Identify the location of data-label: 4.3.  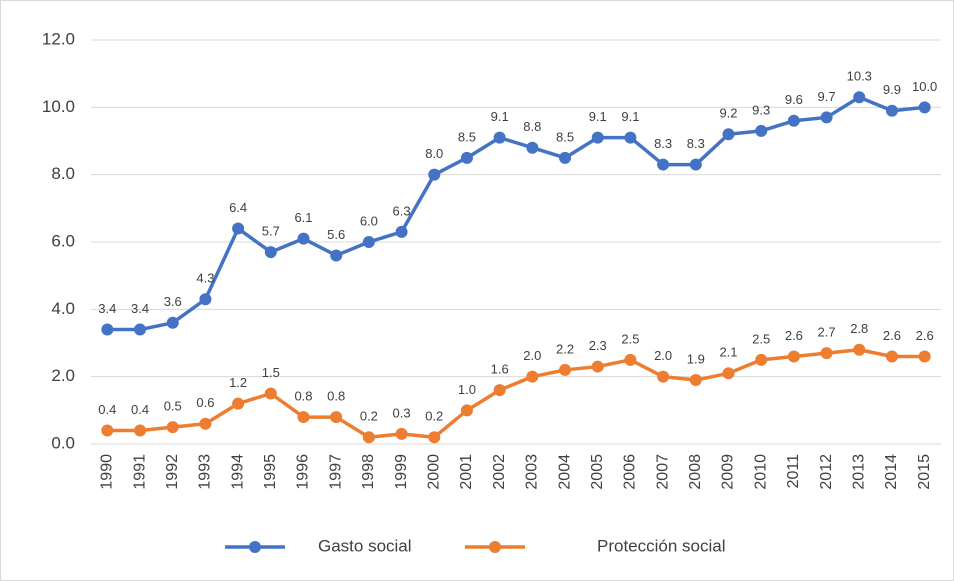
(205, 278).